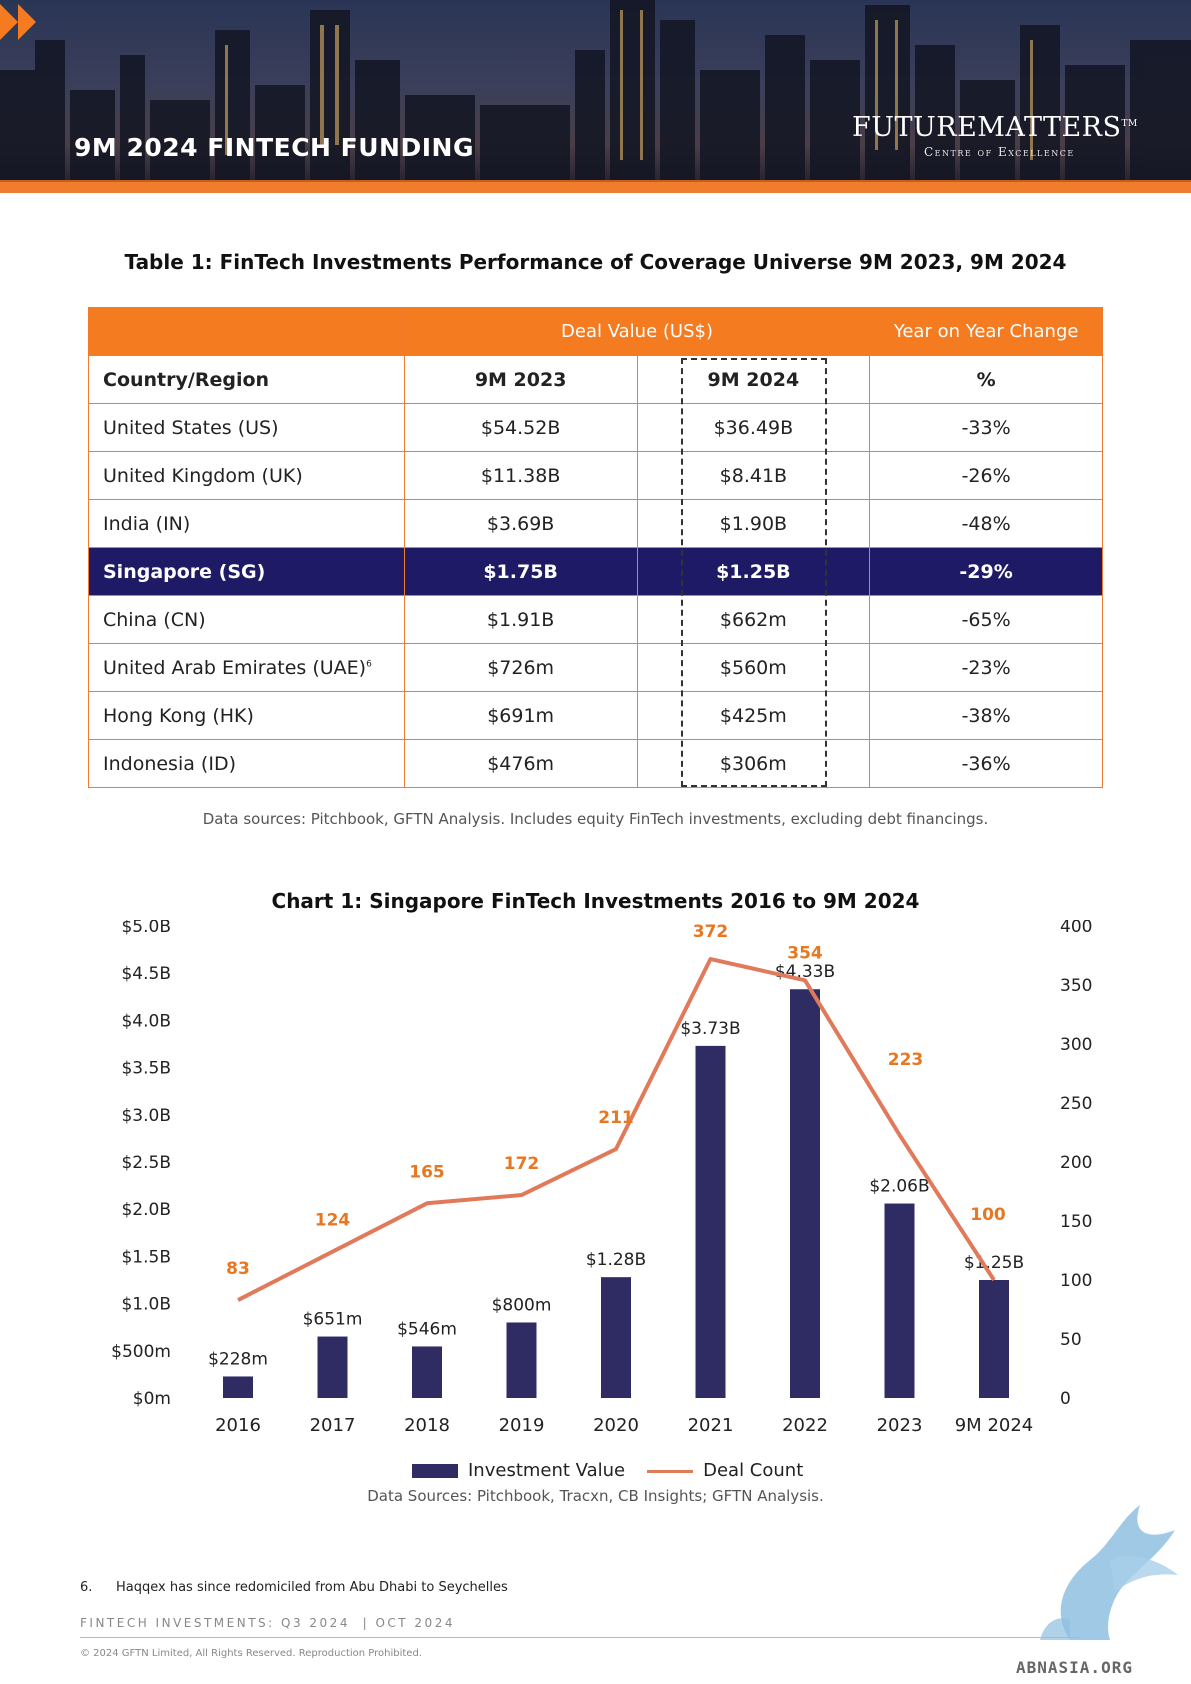 The image size is (1191, 1684). I want to click on cell-9m2024: $8.41B, so click(753, 475).